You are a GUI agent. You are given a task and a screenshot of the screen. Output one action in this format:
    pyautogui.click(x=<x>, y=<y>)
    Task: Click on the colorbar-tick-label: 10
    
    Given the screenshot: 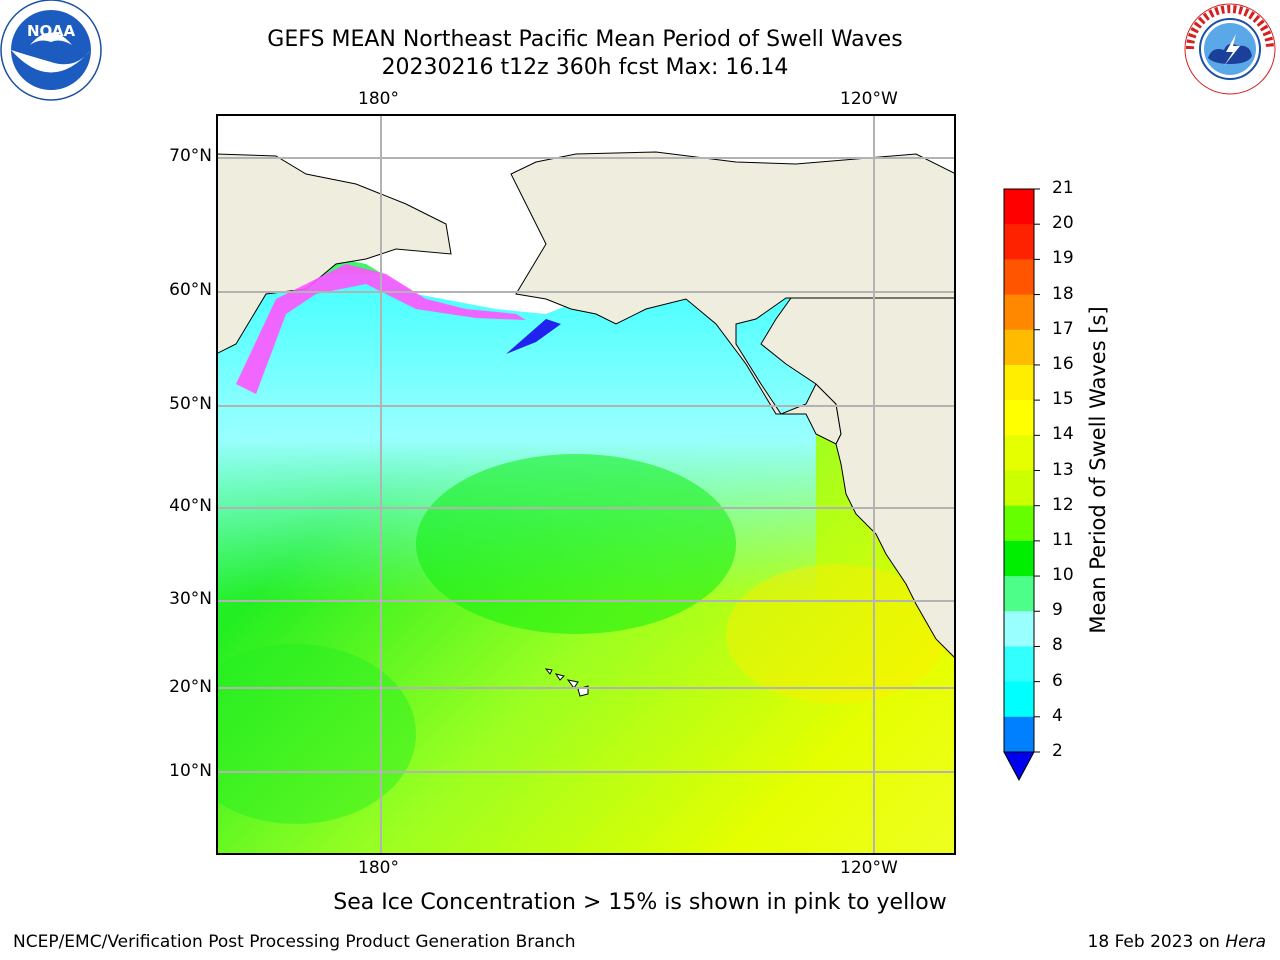 What is the action you would take?
    pyautogui.click(x=1063, y=575)
    